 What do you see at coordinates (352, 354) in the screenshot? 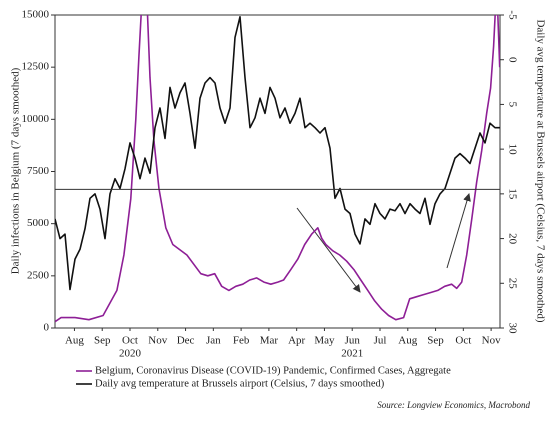
I see `x-year-label: 2021` at bounding box center [352, 354].